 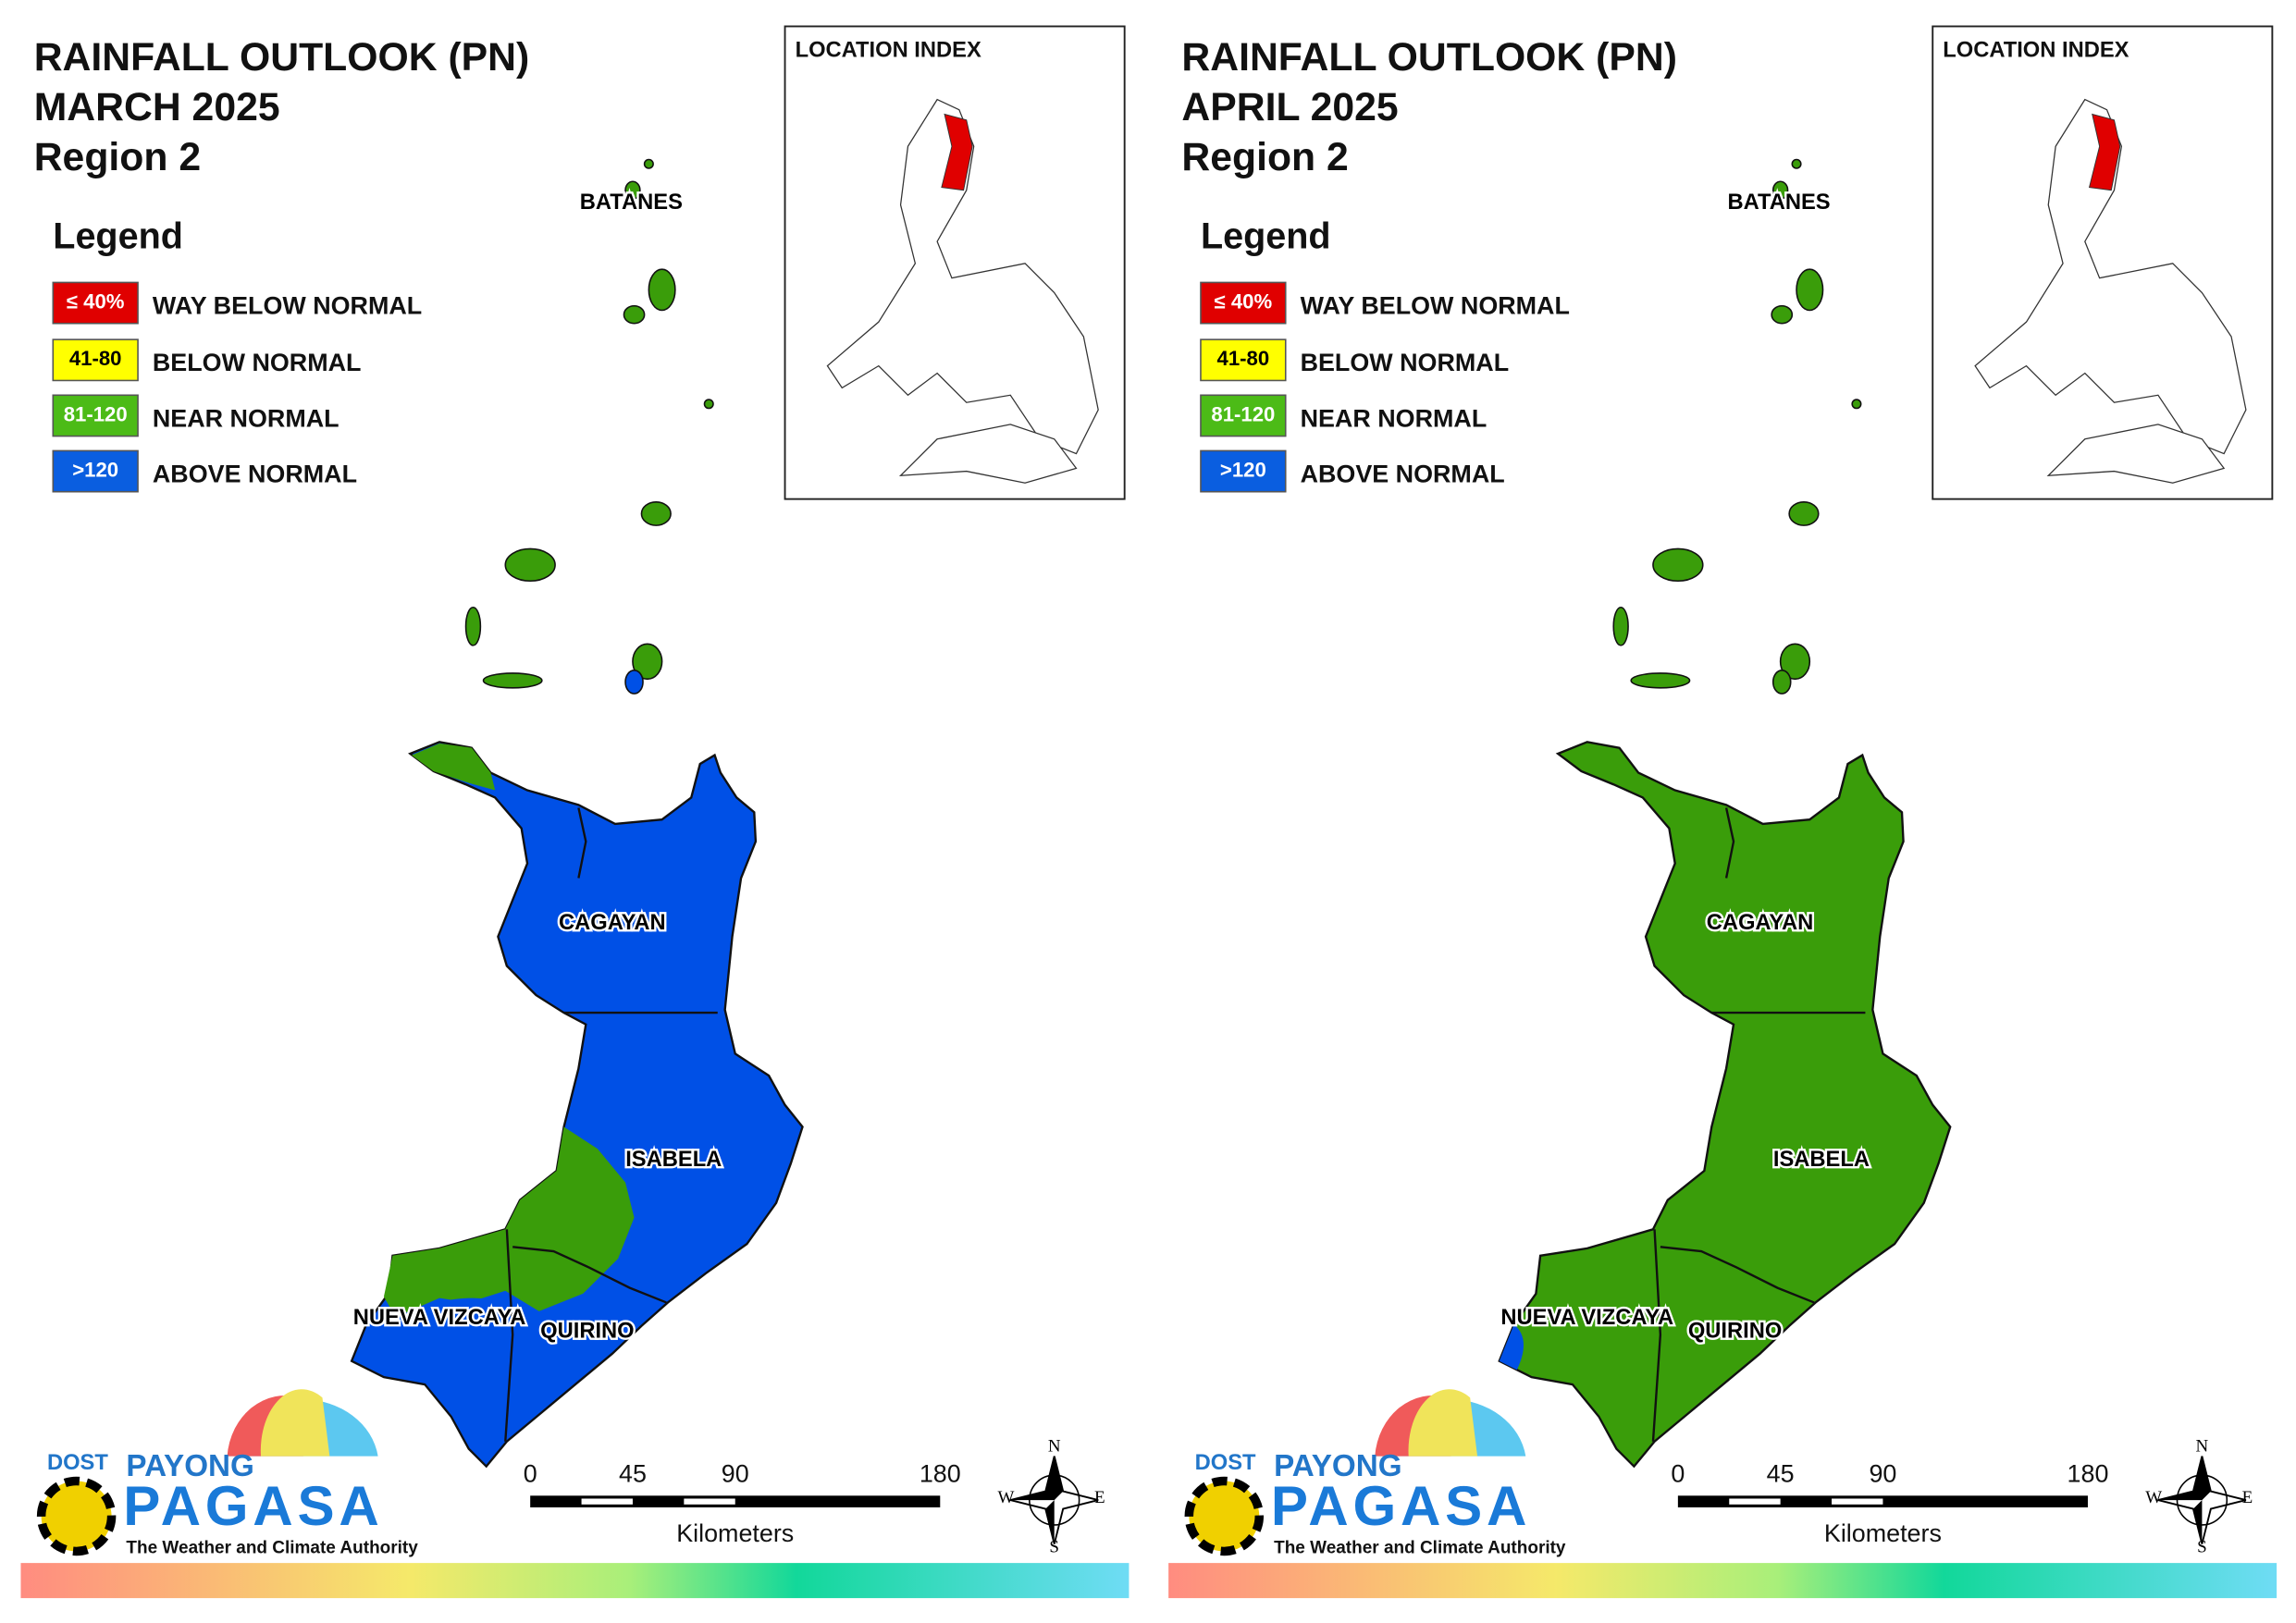 I want to click on legend-range: 41-80, so click(x=1243, y=358).